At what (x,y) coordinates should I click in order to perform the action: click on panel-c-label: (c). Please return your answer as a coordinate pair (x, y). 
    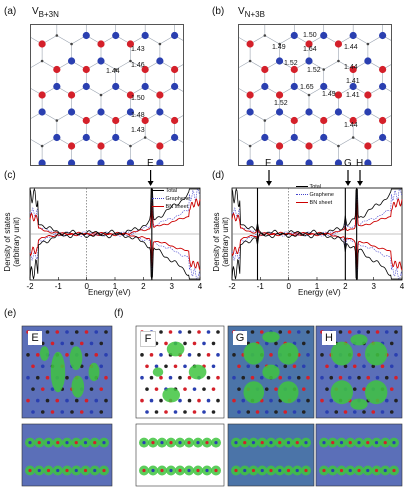
    Looking at the image, I should click on (10, 175).